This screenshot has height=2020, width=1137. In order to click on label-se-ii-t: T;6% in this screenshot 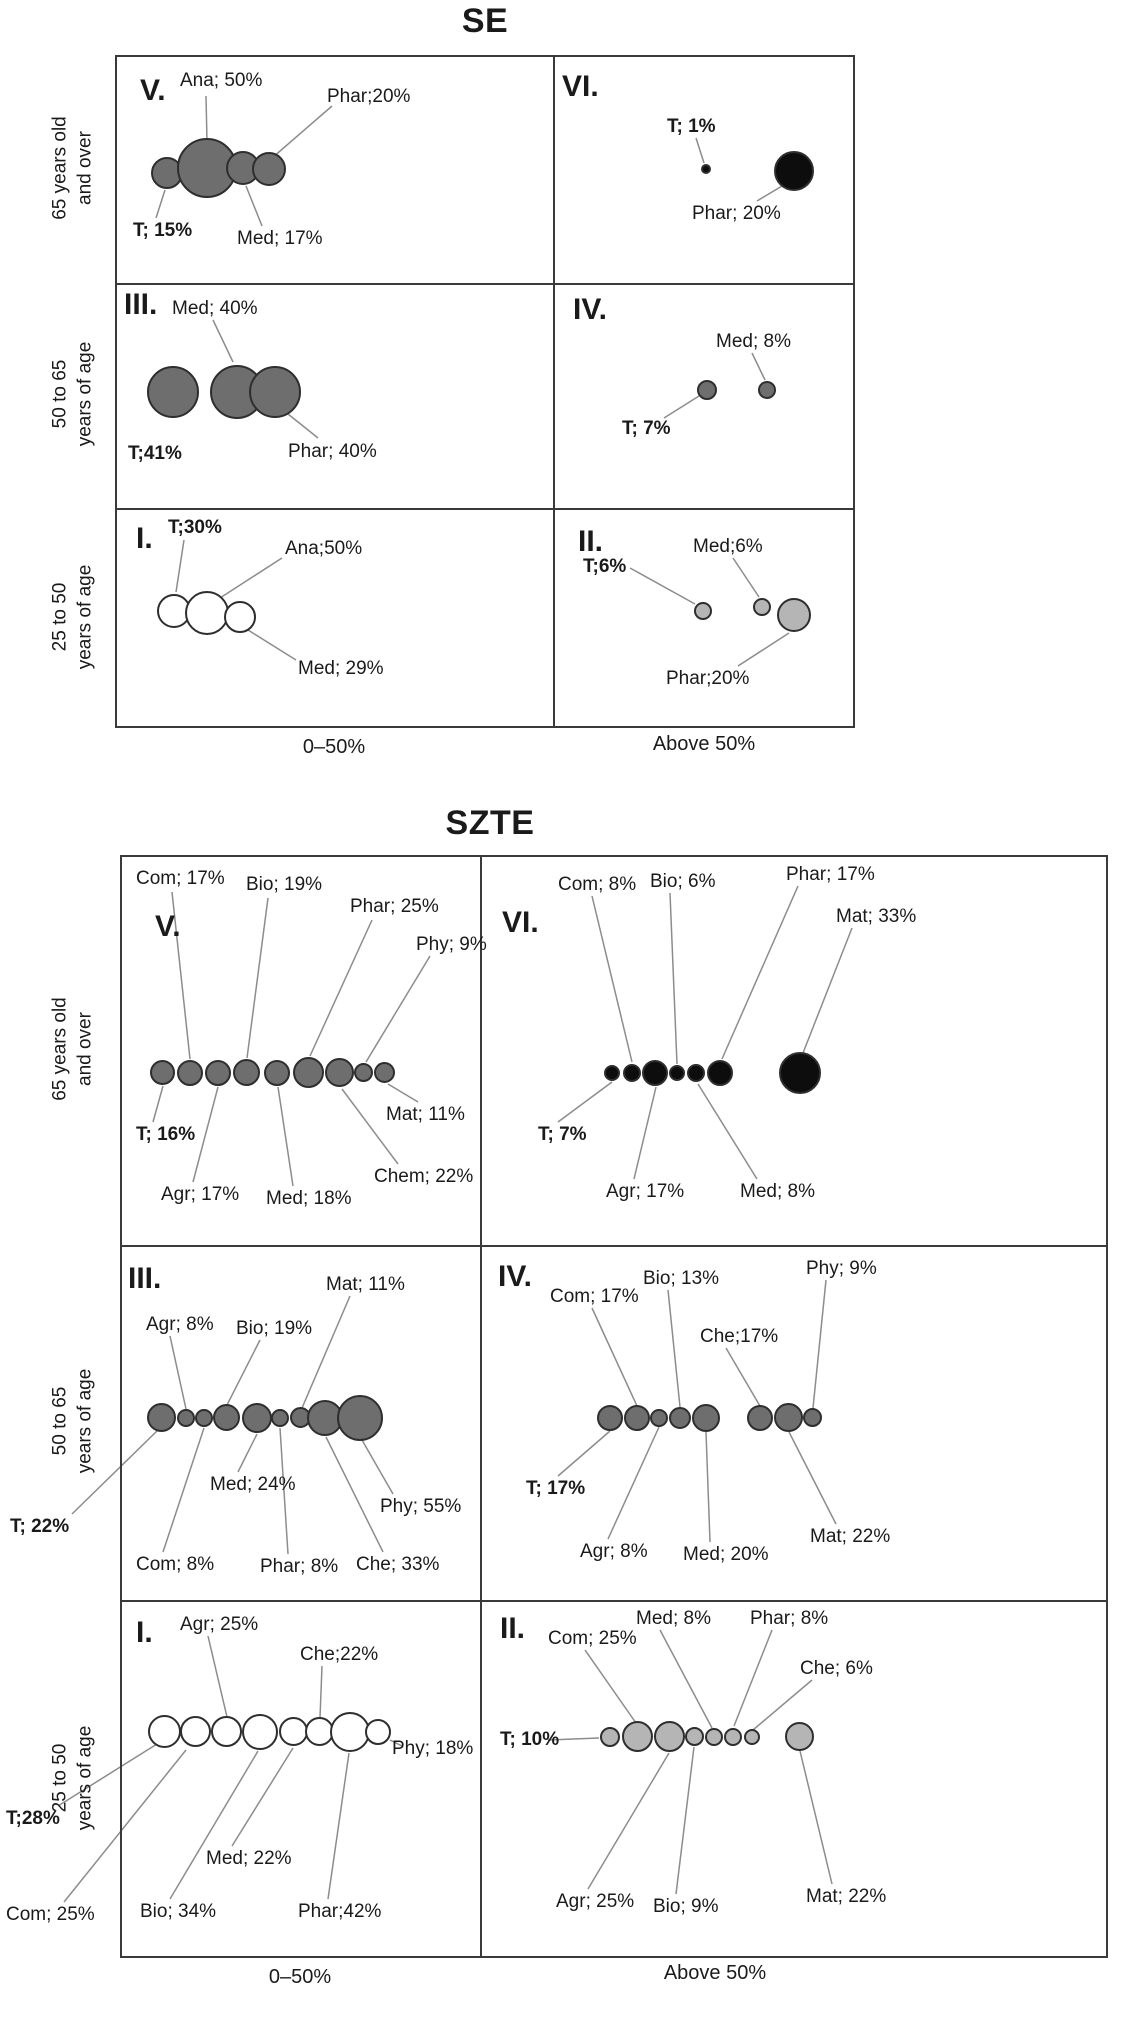, I will do `click(605, 566)`.